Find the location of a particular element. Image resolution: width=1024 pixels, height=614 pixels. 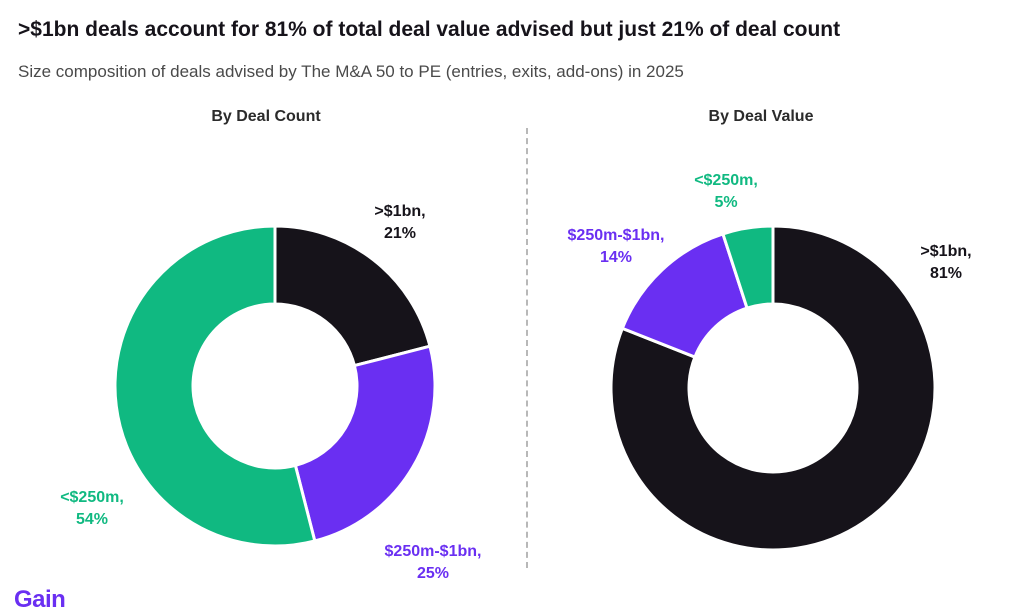

by-deal-value-label-250m-1bn: $250m-$1bn, 14% is located at coordinates (616, 246).